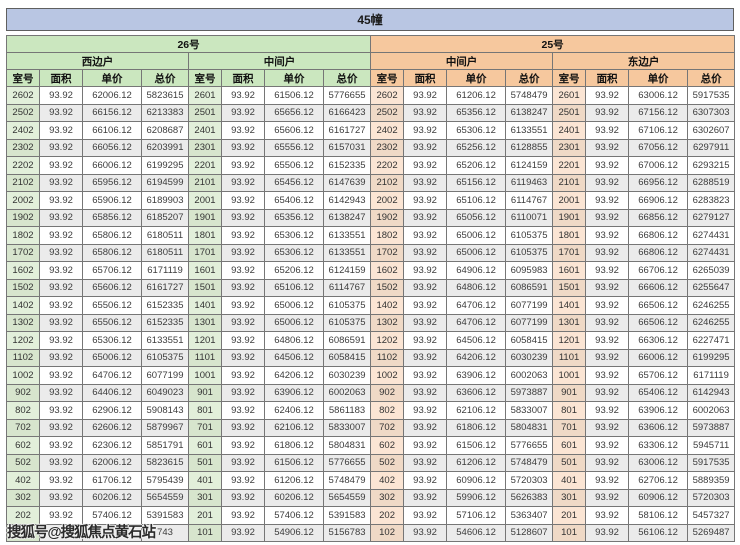 Image resolution: width=740 pixels, height=545 pixels. I want to click on room-number-cell: 1401, so click(569, 305).